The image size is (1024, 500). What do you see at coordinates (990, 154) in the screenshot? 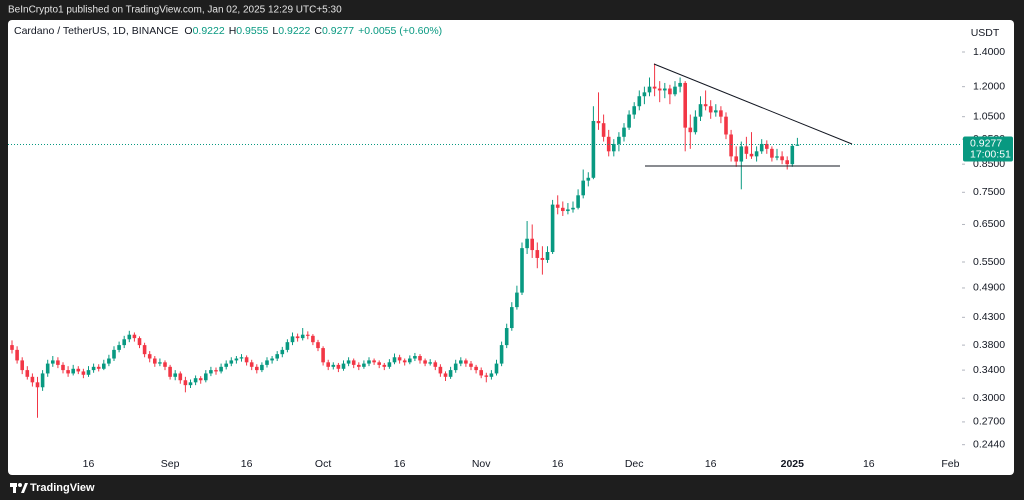
I see `countdown-label: 17:00:51` at bounding box center [990, 154].